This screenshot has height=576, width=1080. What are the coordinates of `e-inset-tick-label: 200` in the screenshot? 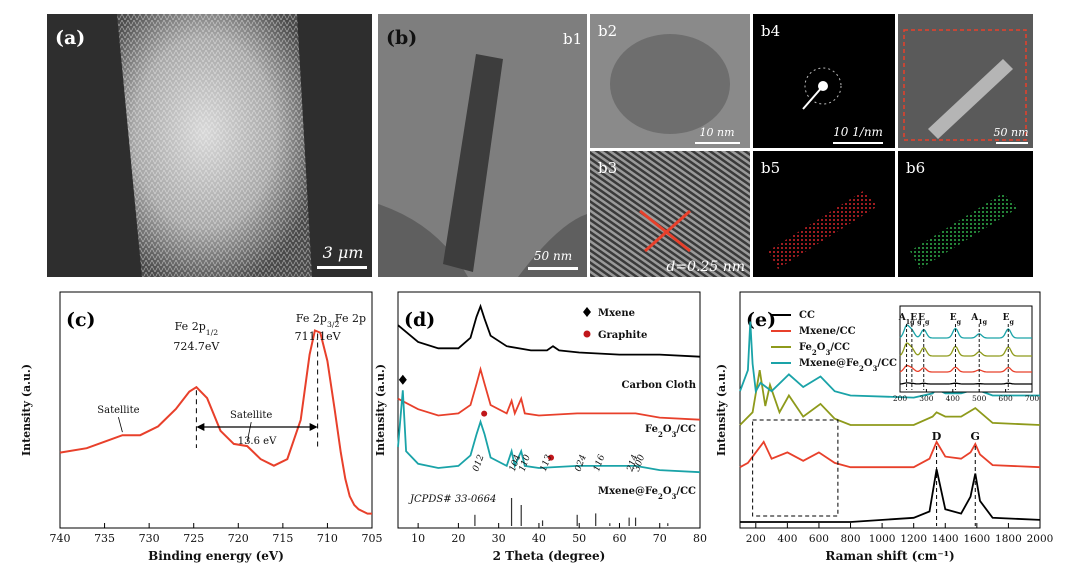 It's located at (900, 398).